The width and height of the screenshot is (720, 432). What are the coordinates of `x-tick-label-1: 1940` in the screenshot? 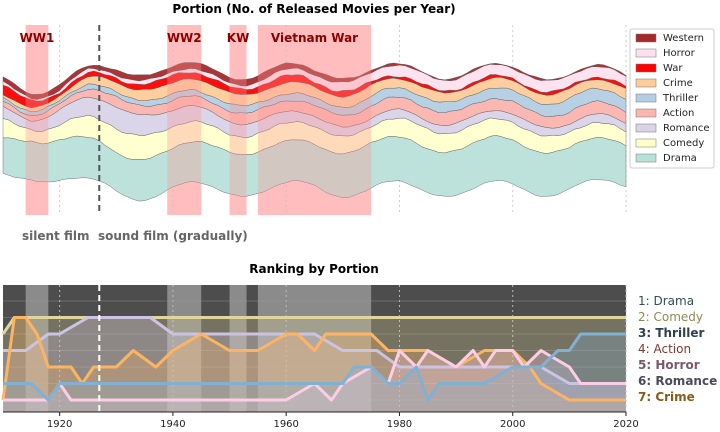 It's located at (172, 424).